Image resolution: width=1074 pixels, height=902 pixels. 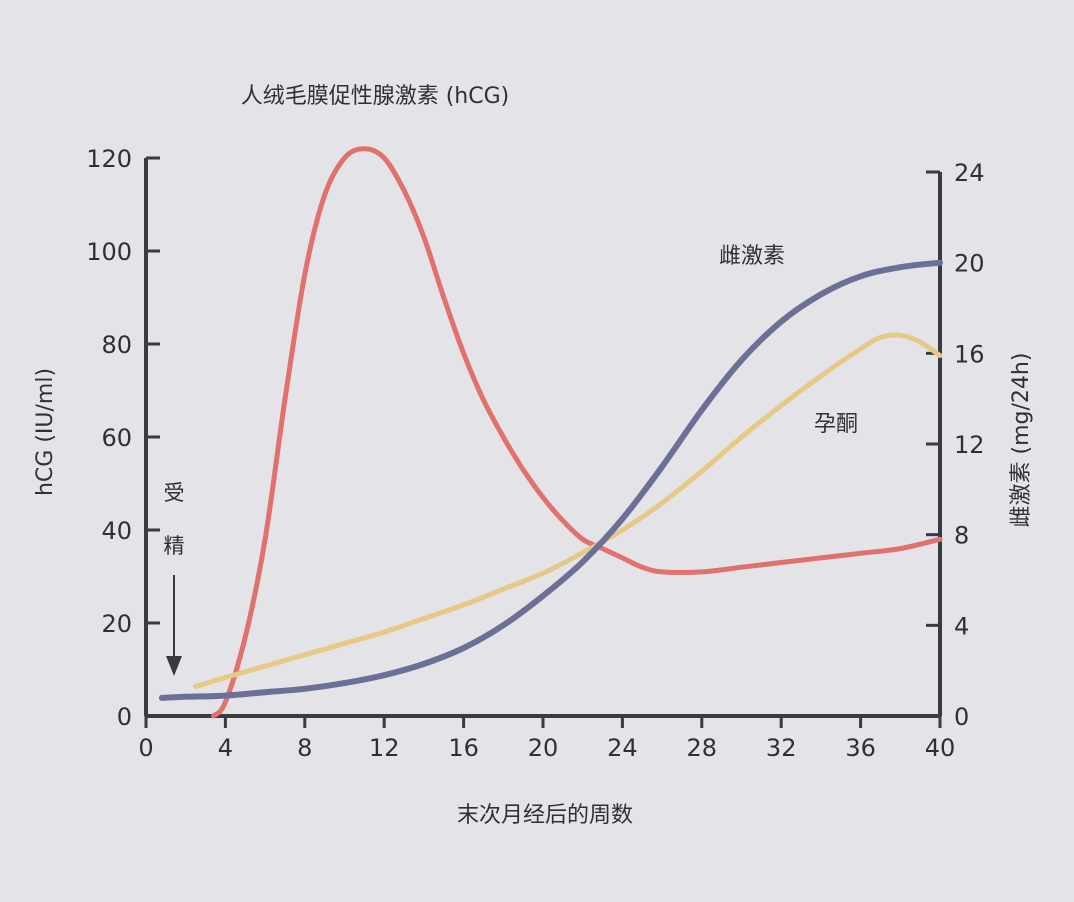 I want to click on right-tick-label: 20, so click(x=969, y=264).